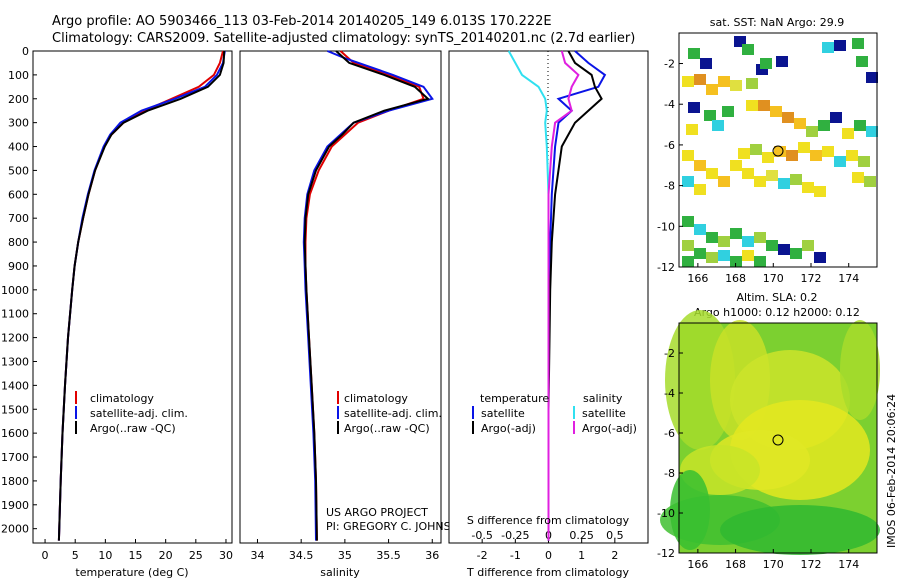 This screenshot has width=900, height=580. What do you see at coordinates (603, 398) in the screenshot?
I see `legend-title-salinity: salinity` at bounding box center [603, 398].